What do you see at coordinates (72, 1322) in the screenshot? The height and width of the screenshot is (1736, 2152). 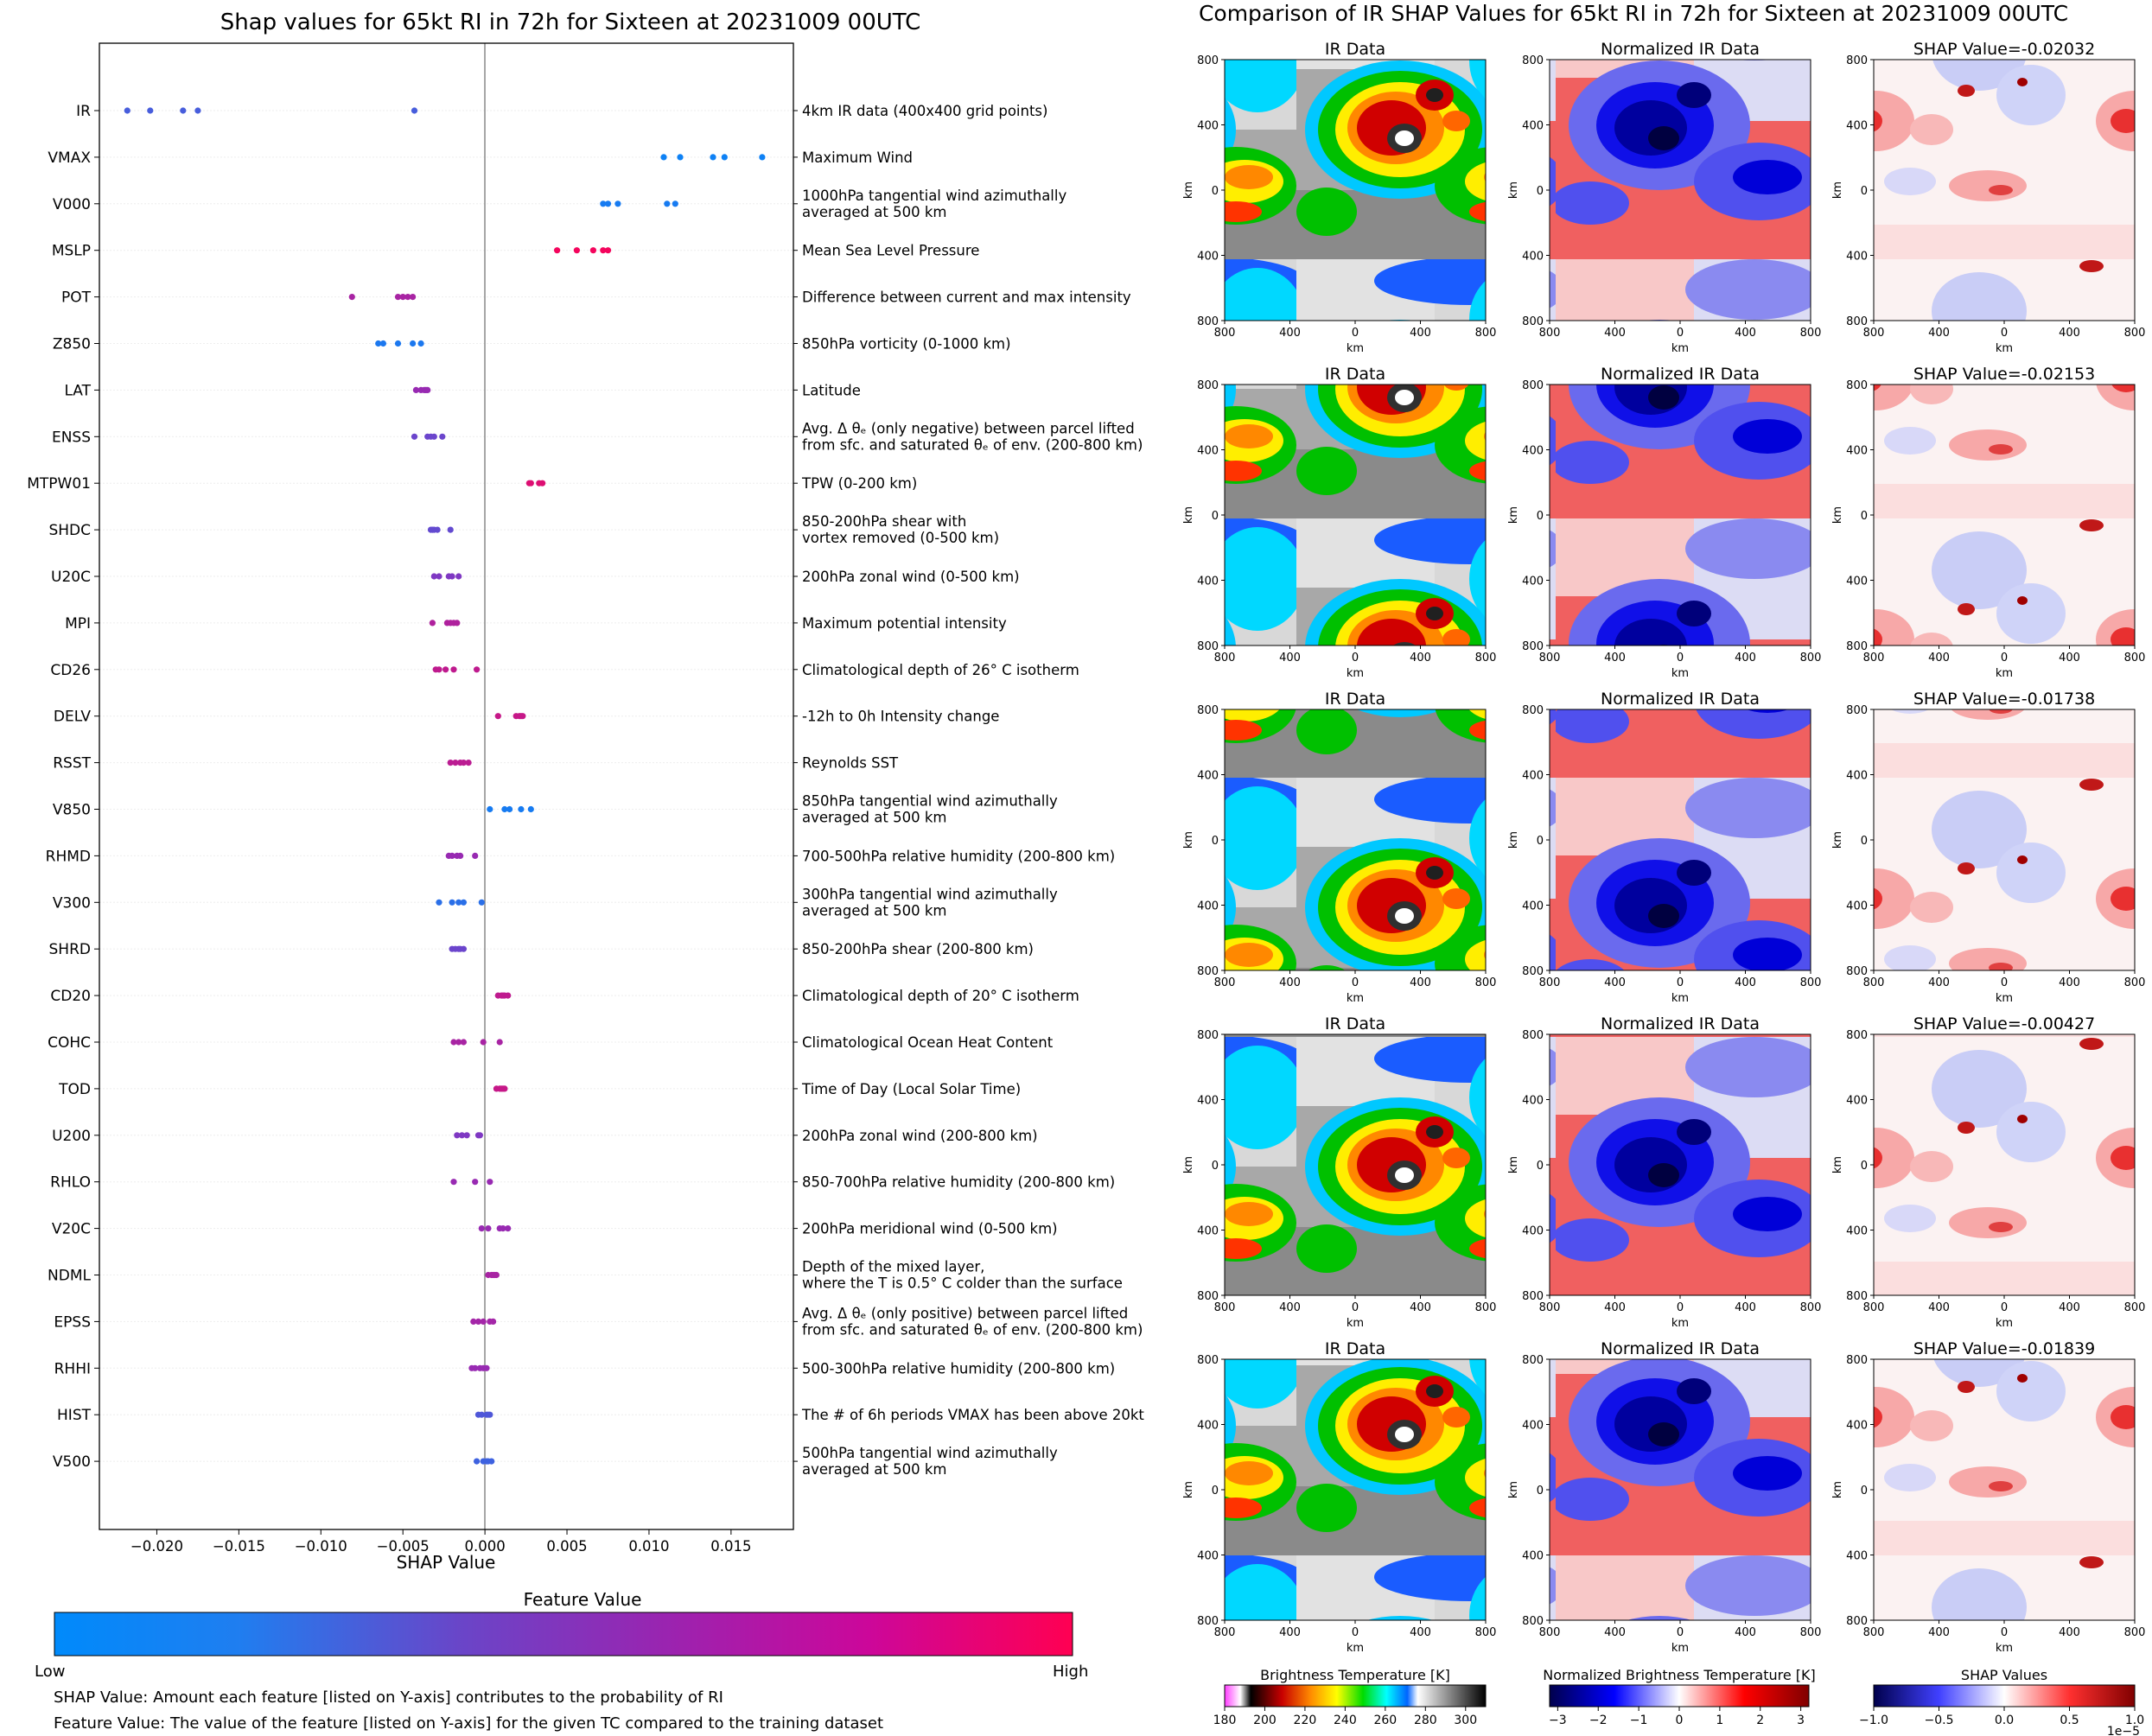 I see `feature-label-epss: EPSS` at bounding box center [72, 1322].